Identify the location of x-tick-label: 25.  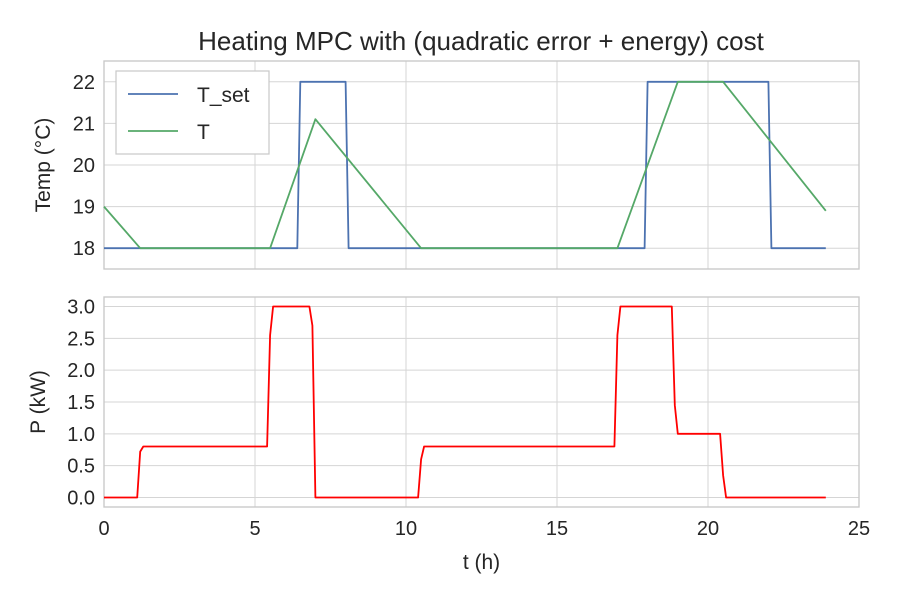
(859, 529).